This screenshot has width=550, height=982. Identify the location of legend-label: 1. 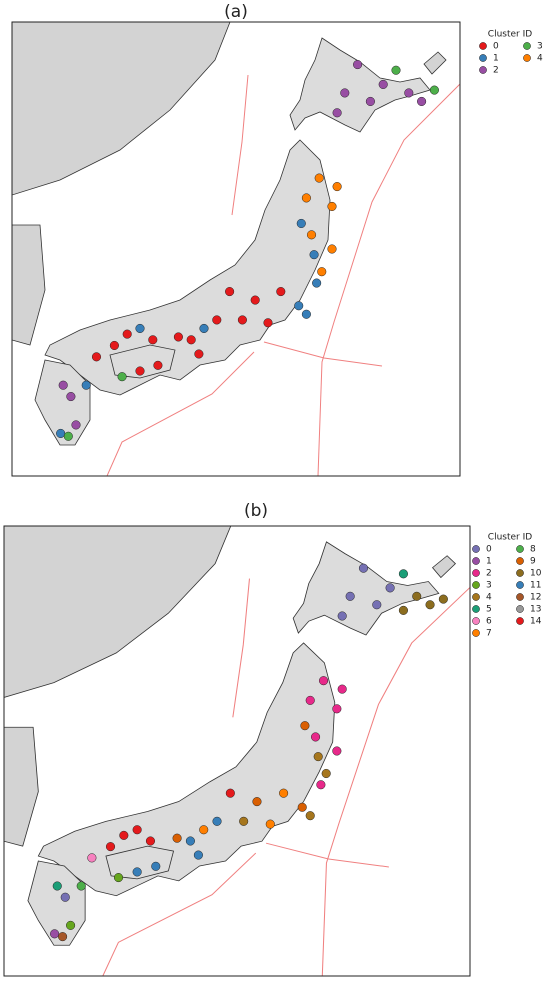
(496, 59).